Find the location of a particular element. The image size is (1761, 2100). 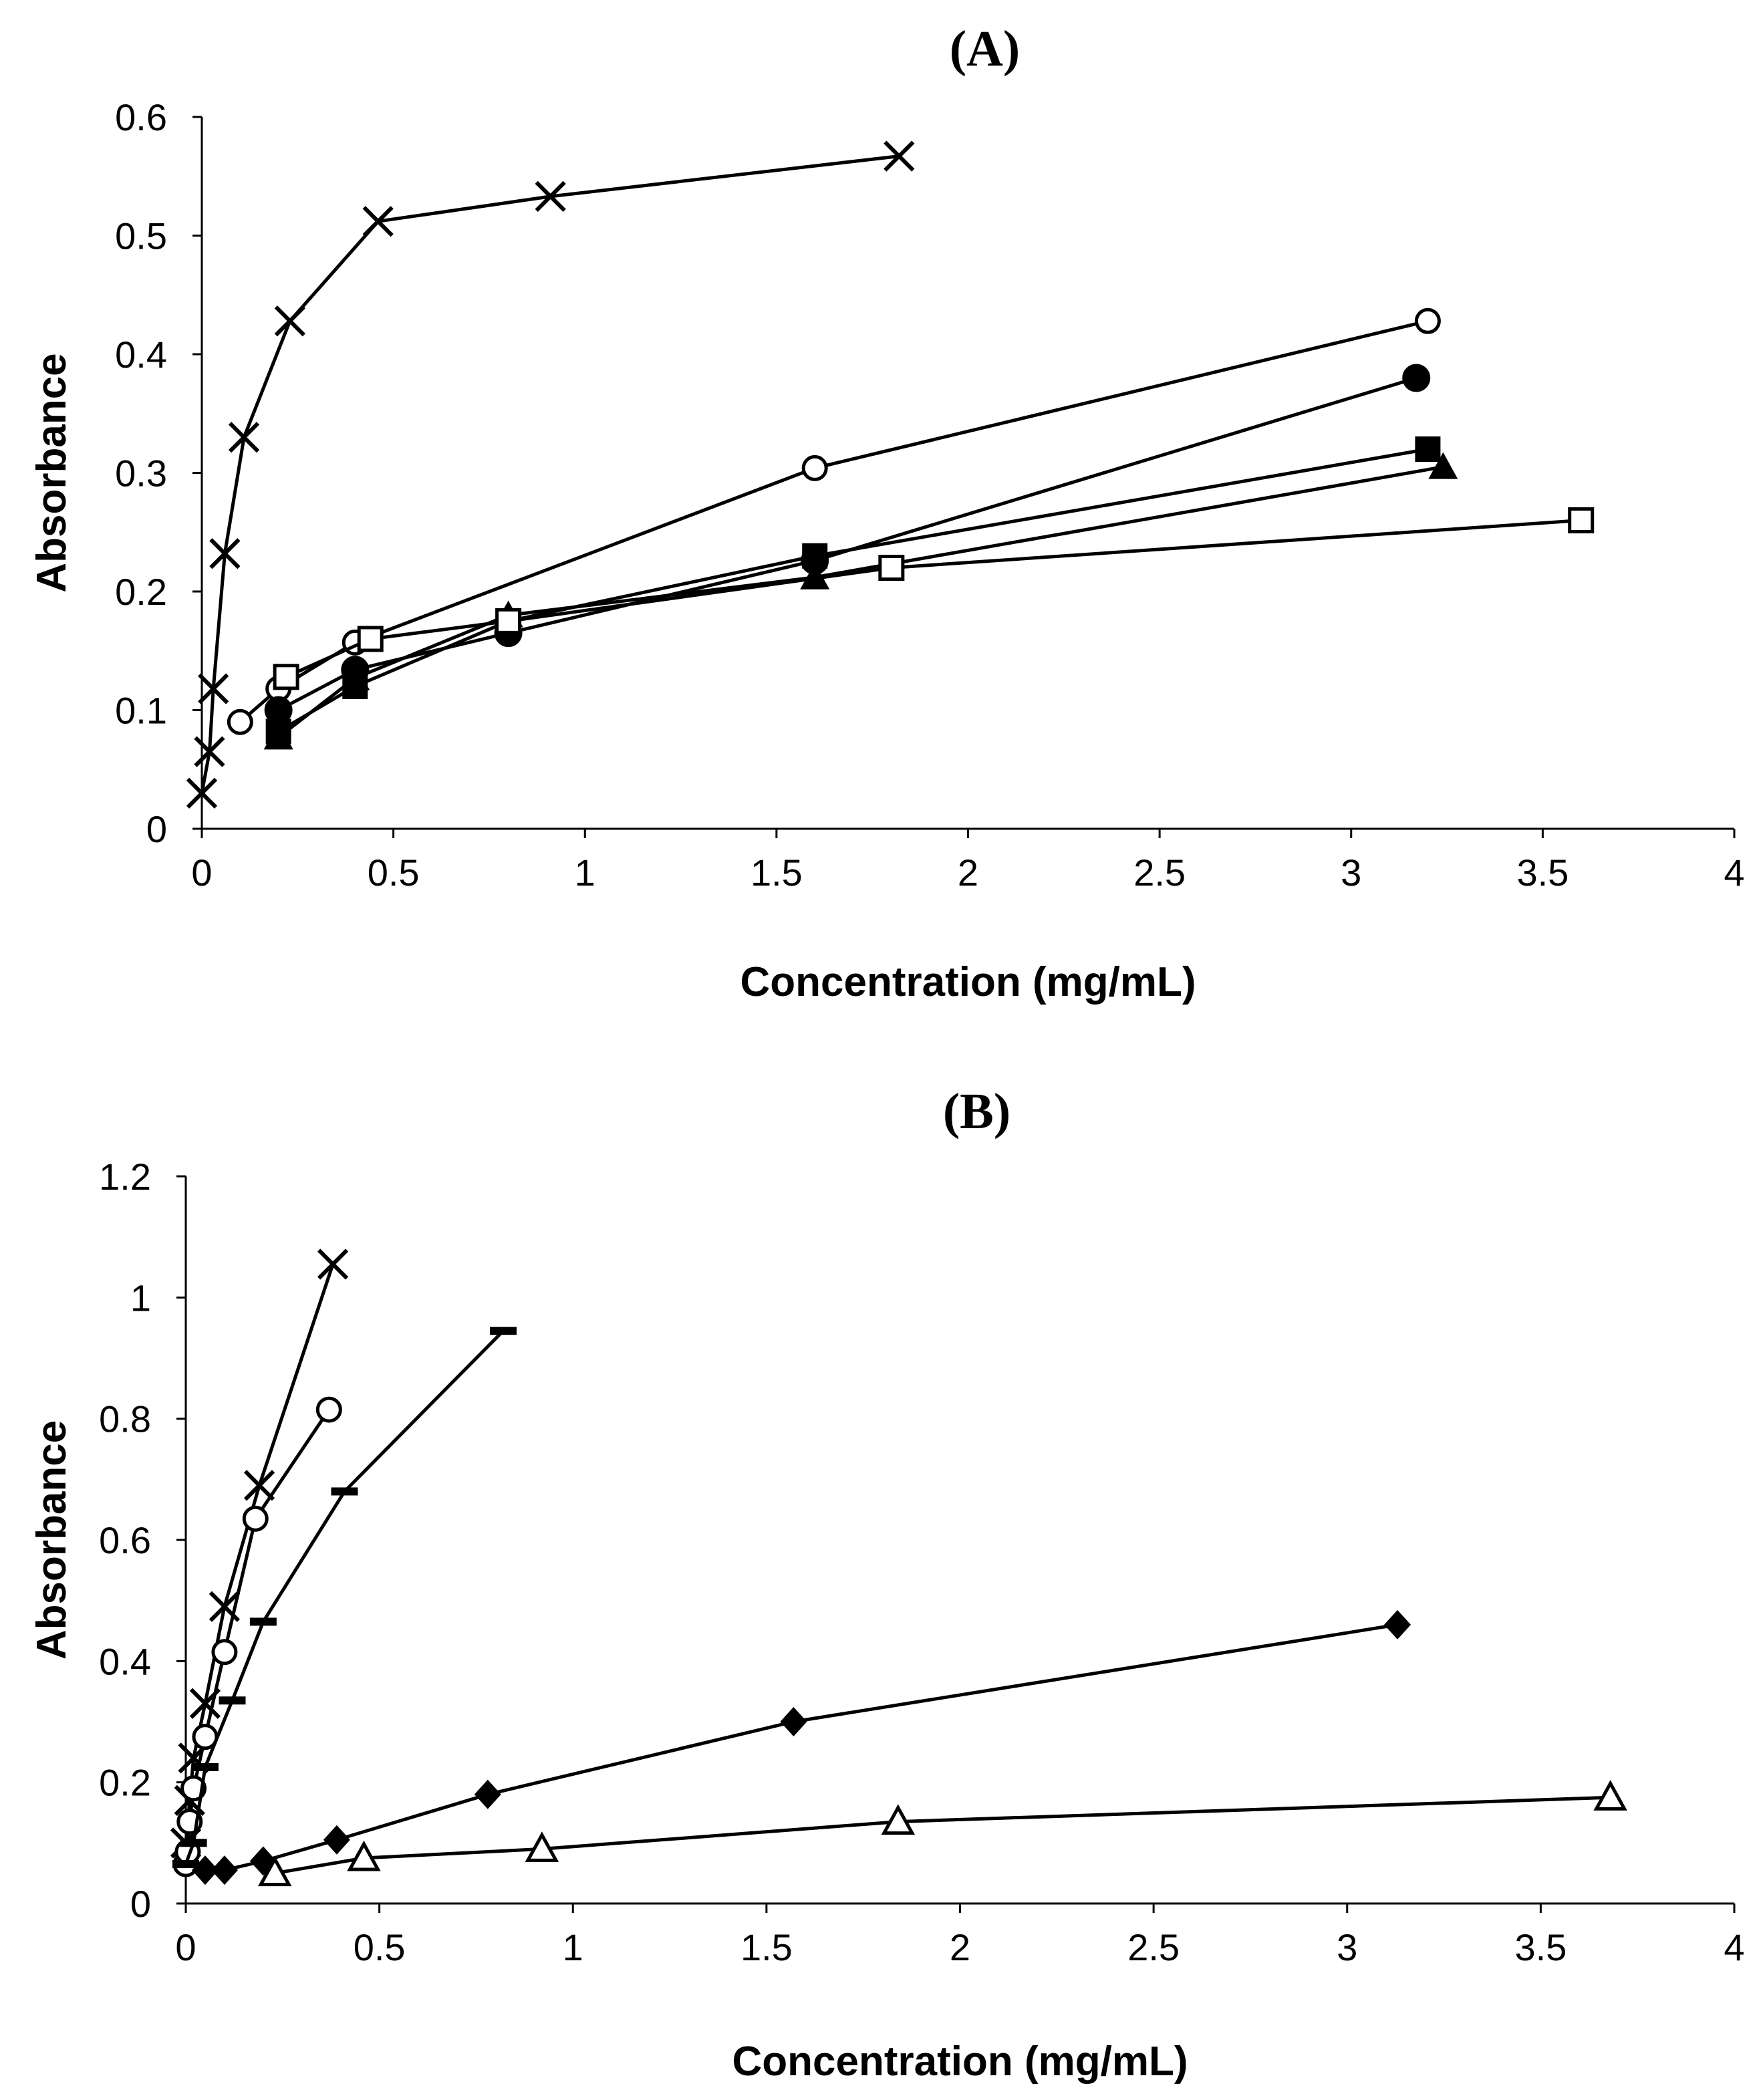

series-filled-square is located at coordinates (853, 590).